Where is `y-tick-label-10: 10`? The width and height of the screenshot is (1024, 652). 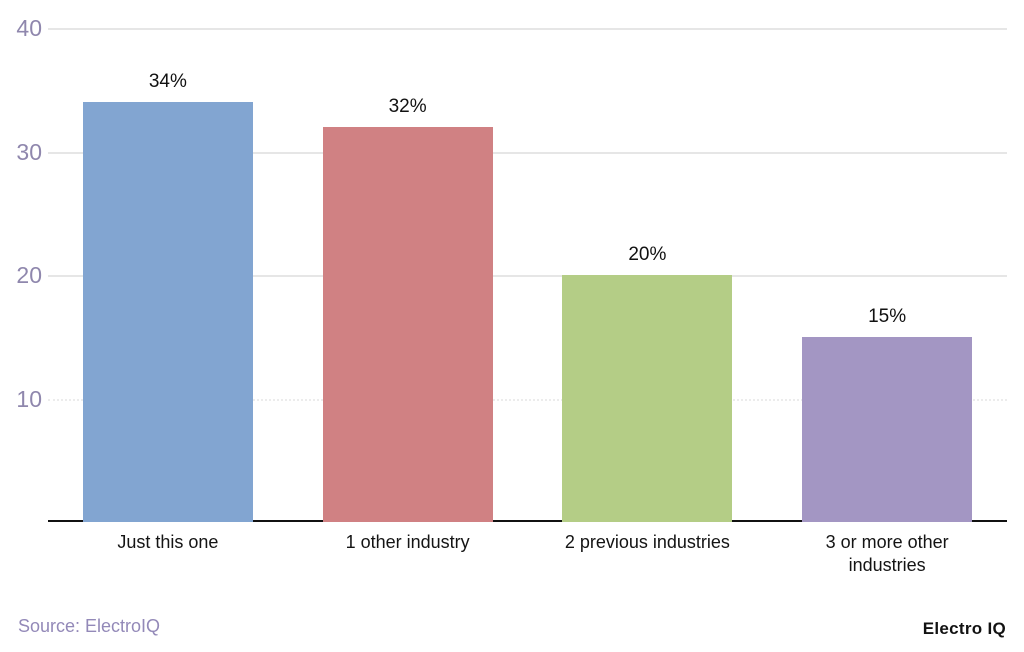 y-tick-label-10: 10 is located at coordinates (29, 398).